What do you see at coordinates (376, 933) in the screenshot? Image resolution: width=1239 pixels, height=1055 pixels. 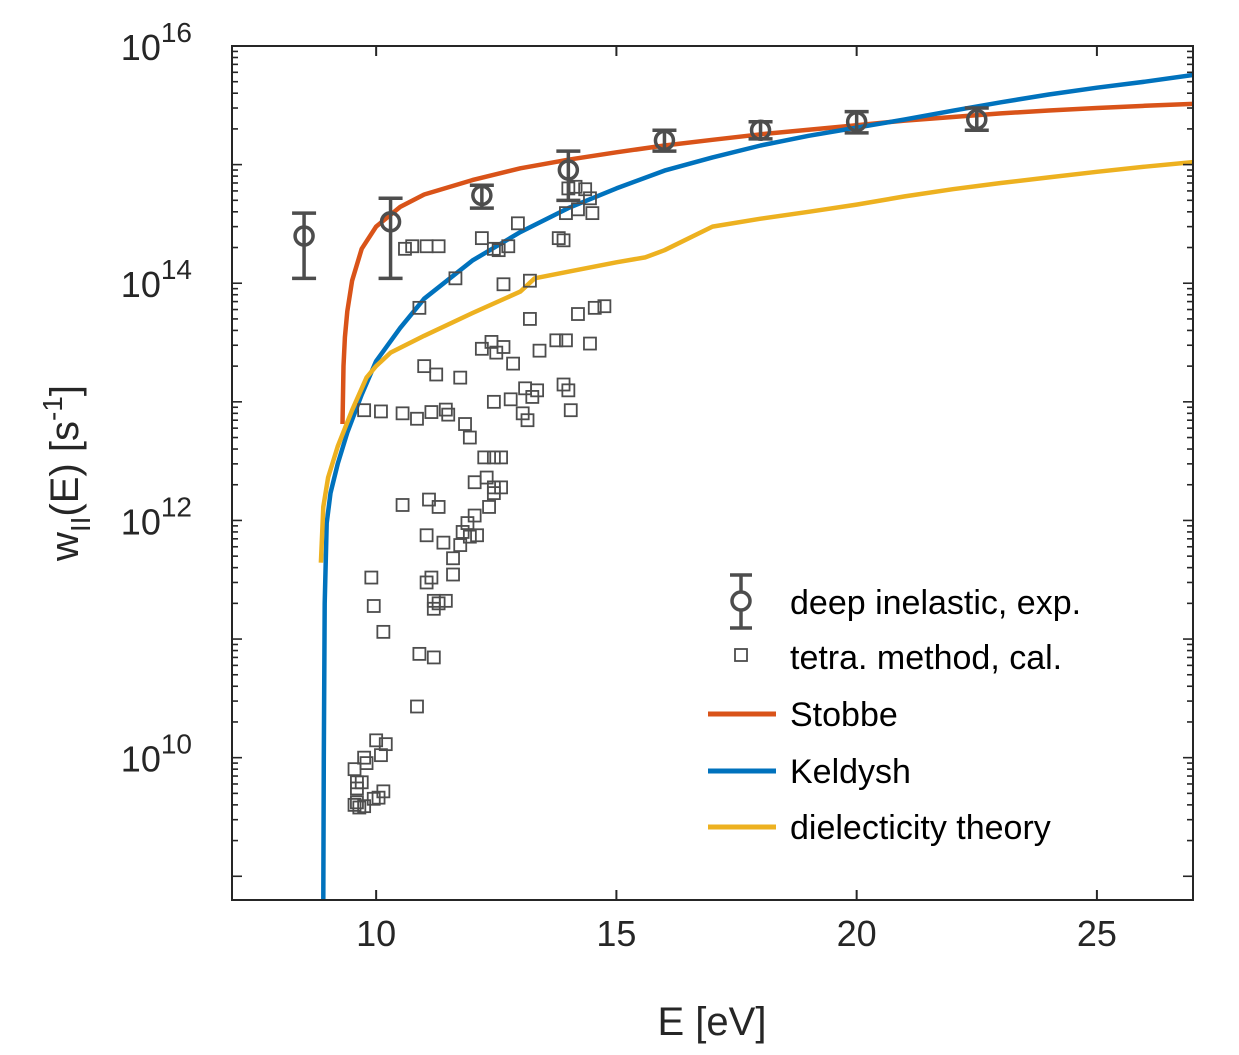 I see `x-tick-label: 10` at bounding box center [376, 933].